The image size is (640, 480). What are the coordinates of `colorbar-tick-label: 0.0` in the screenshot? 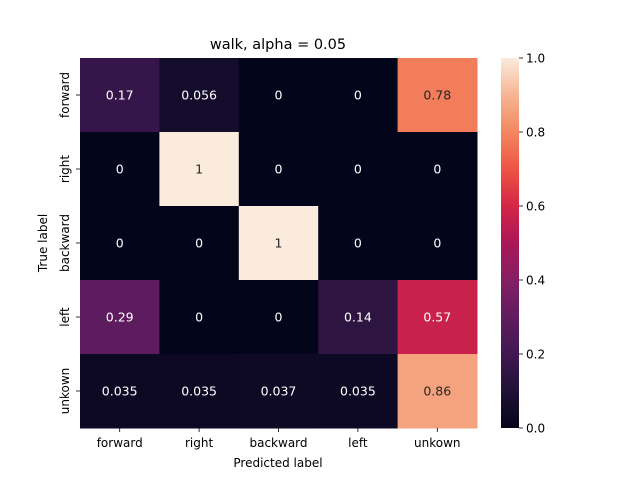 It's located at (535, 429).